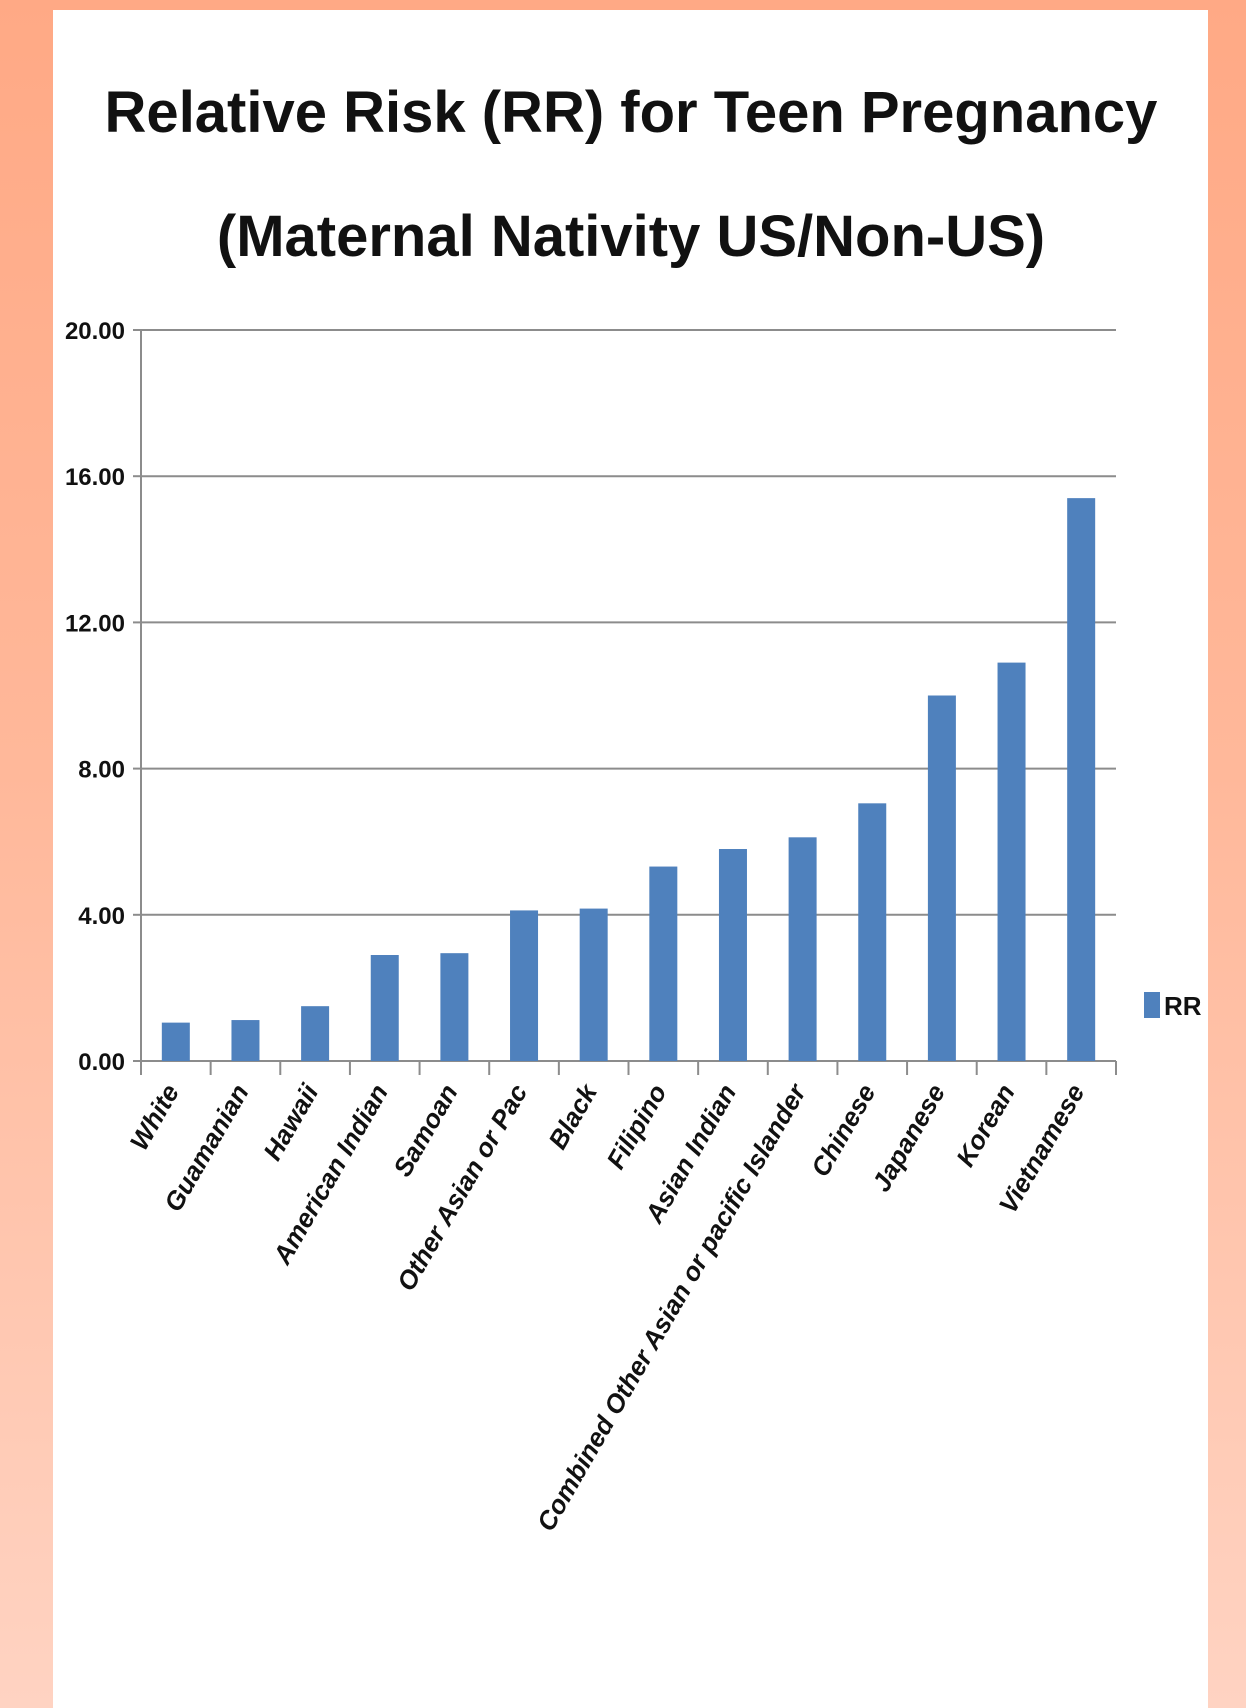  Describe the element at coordinates (95, 697) in the screenshot. I see `y-tick-labels: 0.00 4.00 8.00 12.00 16.00 20.00` at that location.